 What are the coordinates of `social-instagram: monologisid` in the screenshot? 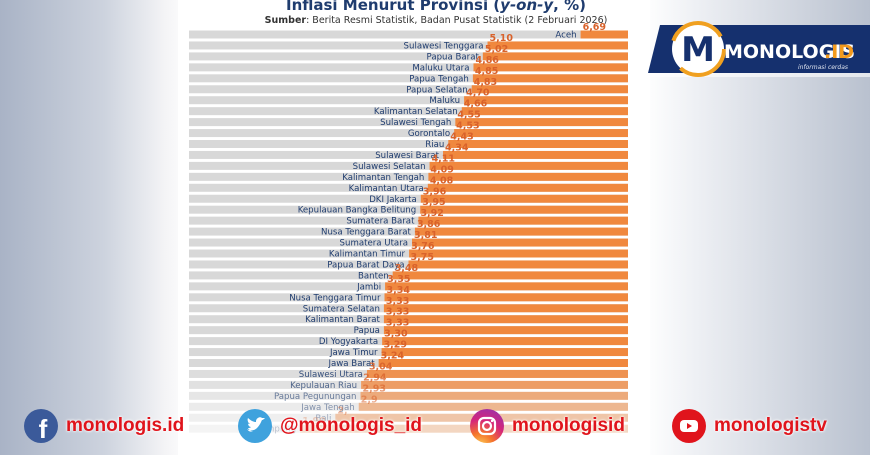 It's located at (547, 426).